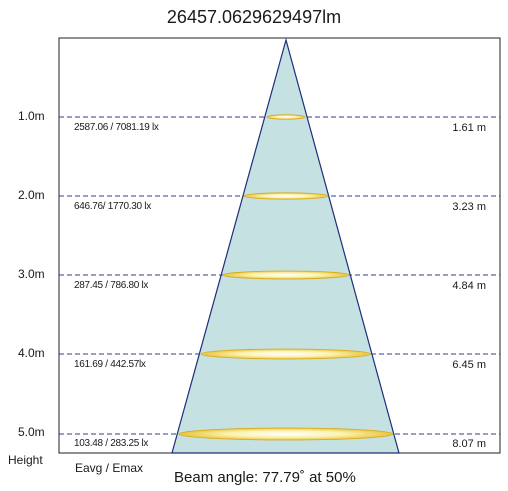  What do you see at coordinates (469, 365) in the screenshot?
I see `diameter-value-4: 6.45 m` at bounding box center [469, 365].